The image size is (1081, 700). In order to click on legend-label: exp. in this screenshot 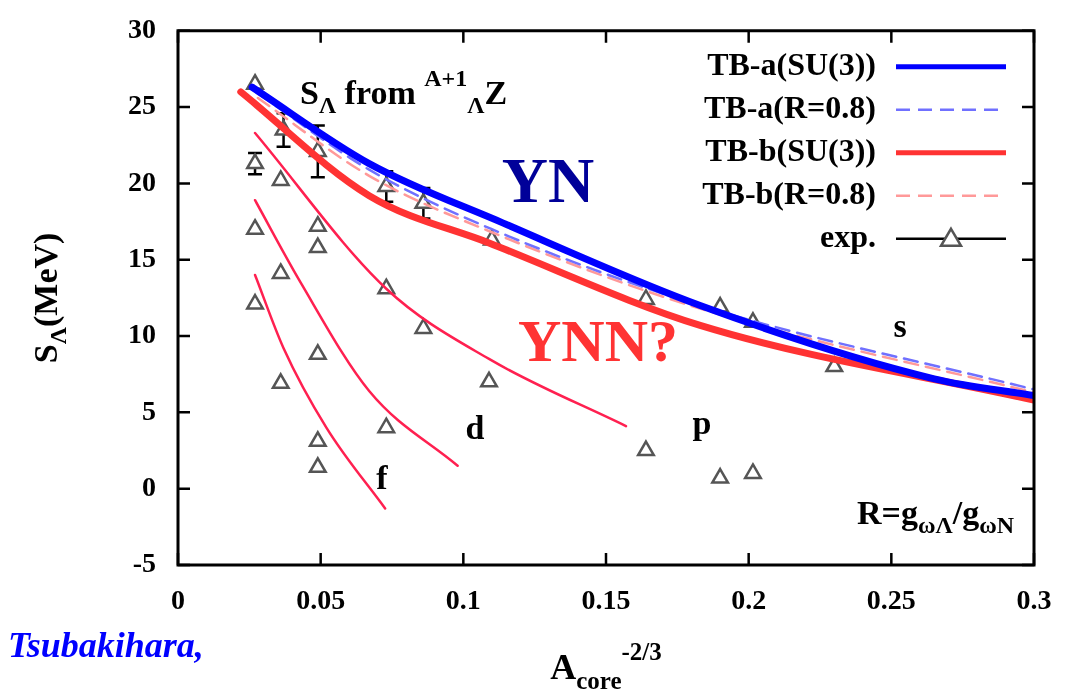, I will do `click(848, 236)`.